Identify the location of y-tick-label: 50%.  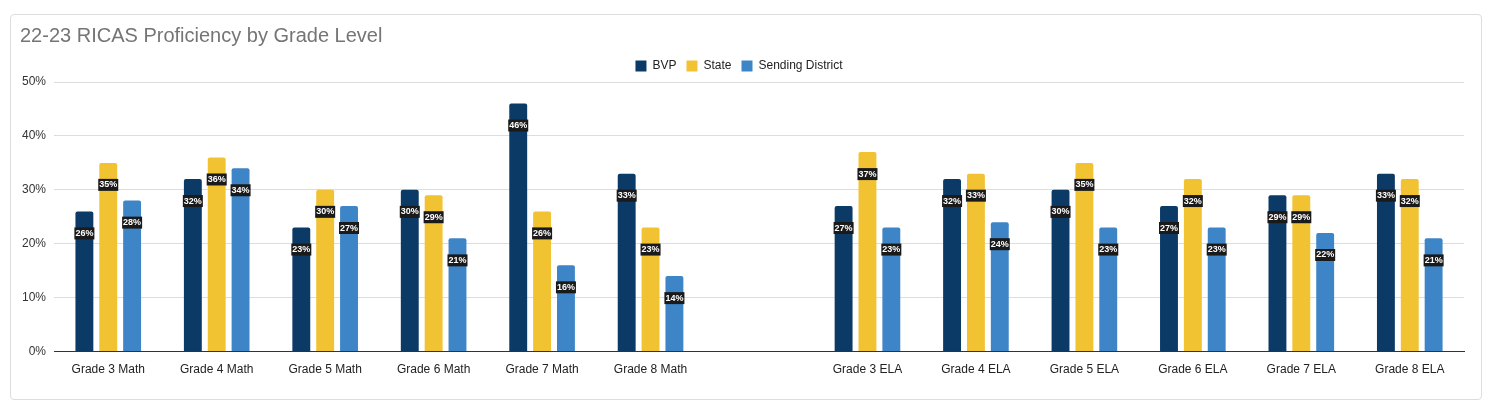
(34, 81).